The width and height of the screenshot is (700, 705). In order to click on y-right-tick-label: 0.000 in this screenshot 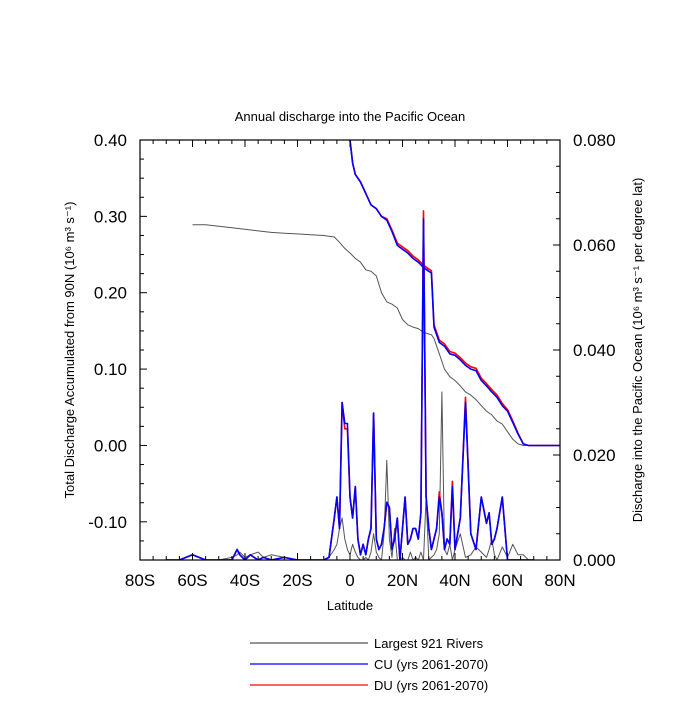, I will do `click(594, 560)`.